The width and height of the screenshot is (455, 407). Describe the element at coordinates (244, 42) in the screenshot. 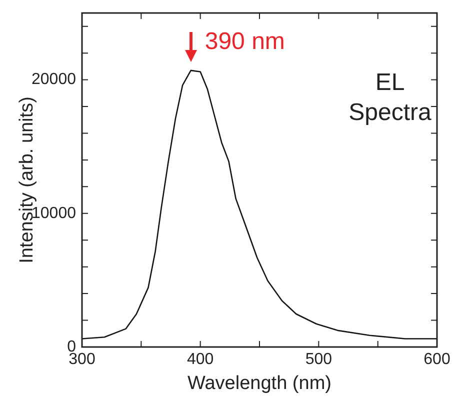

I see `annotation: 390 nm` at that location.